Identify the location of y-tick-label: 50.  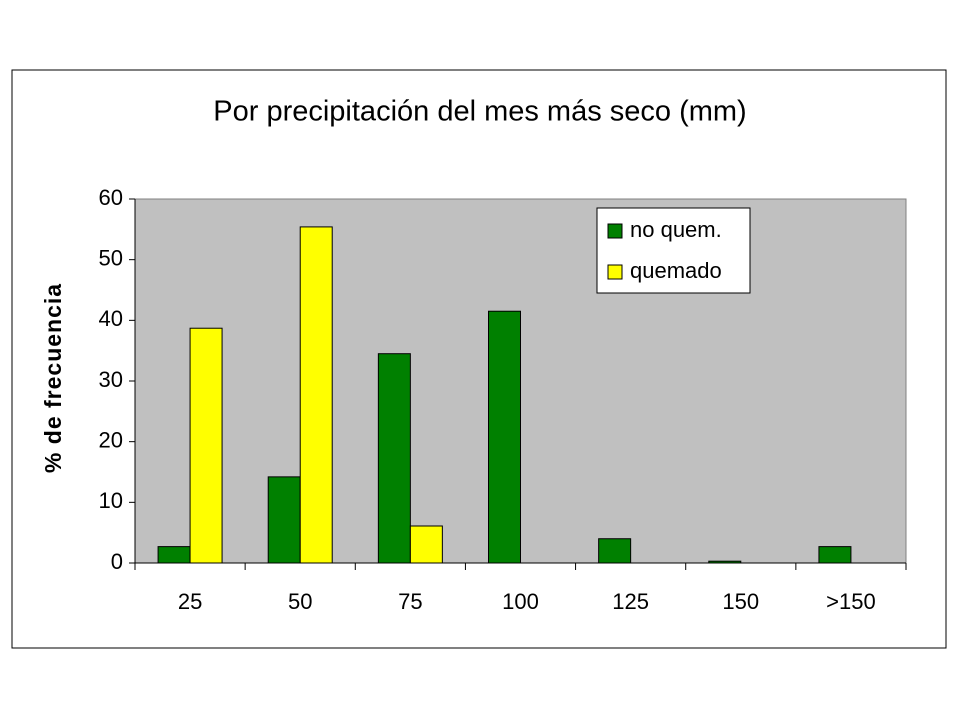
(111, 257).